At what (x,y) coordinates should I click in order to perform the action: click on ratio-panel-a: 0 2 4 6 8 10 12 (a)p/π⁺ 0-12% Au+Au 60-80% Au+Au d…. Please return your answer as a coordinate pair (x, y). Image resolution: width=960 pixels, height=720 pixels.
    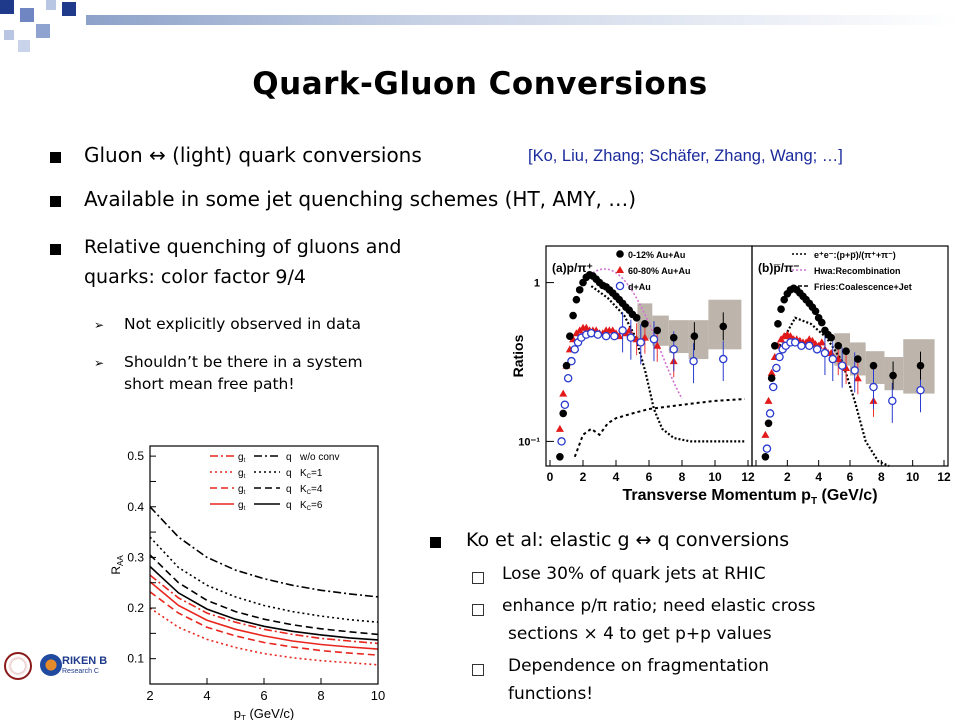
    Looking at the image, I should click on (650, 364).